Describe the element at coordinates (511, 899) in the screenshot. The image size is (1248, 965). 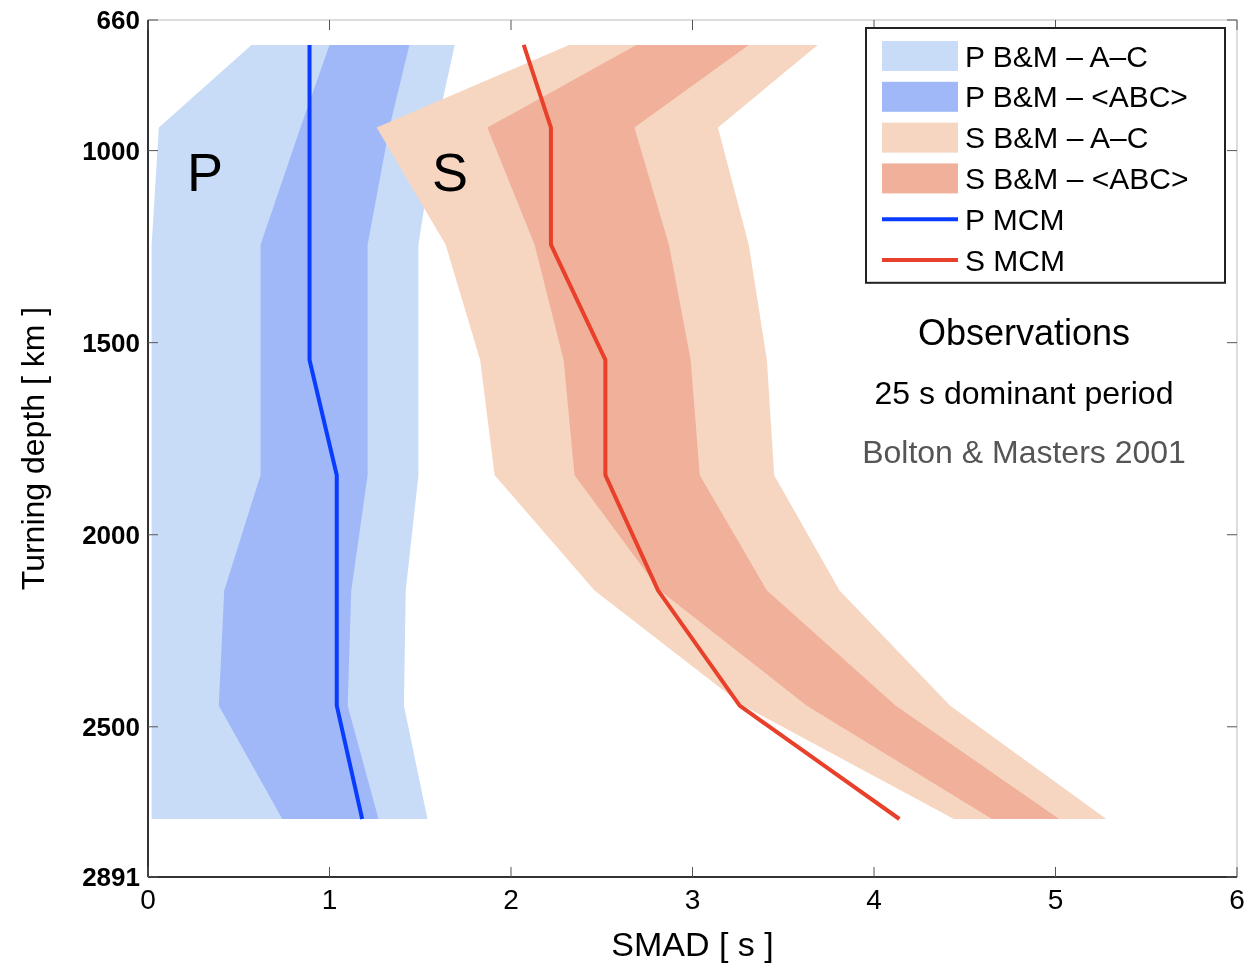
I see `x-tick-label: 2` at that location.